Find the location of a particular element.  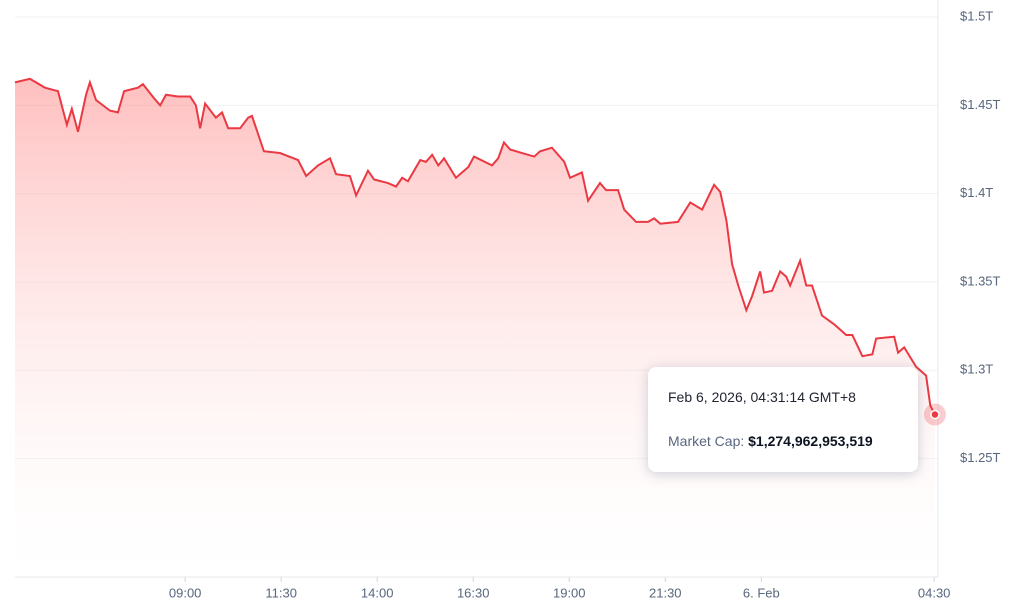

x-tick-label: 16:30 is located at coordinates (473, 592).